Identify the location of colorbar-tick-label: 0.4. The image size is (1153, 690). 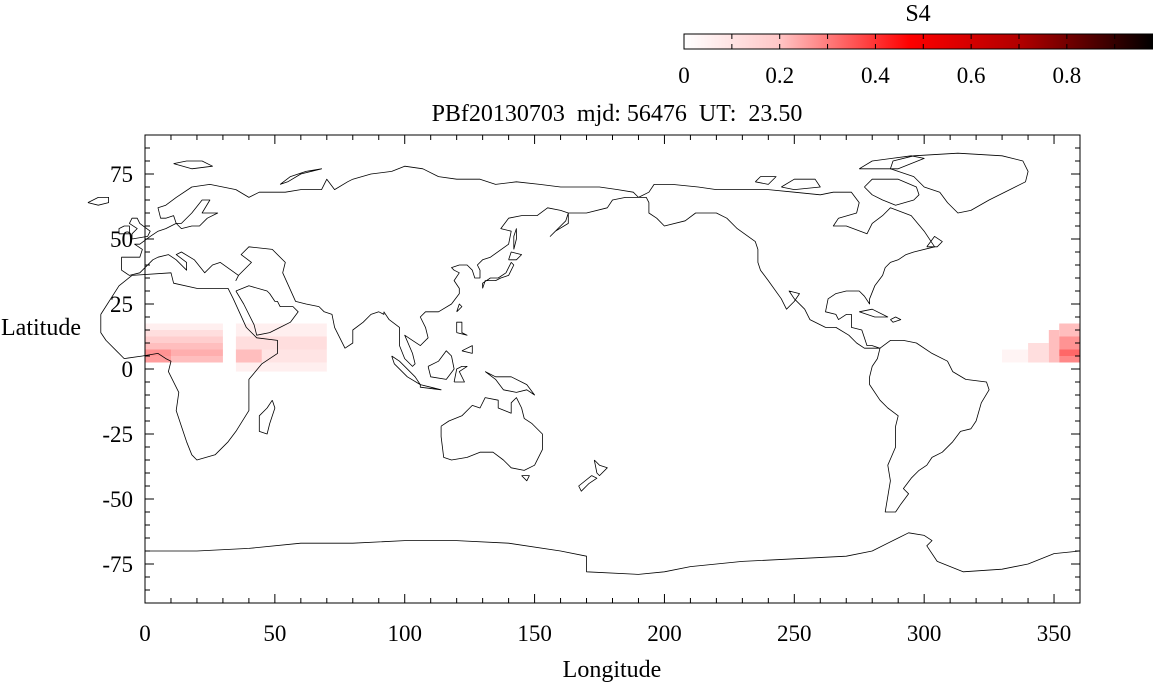
(875, 75).